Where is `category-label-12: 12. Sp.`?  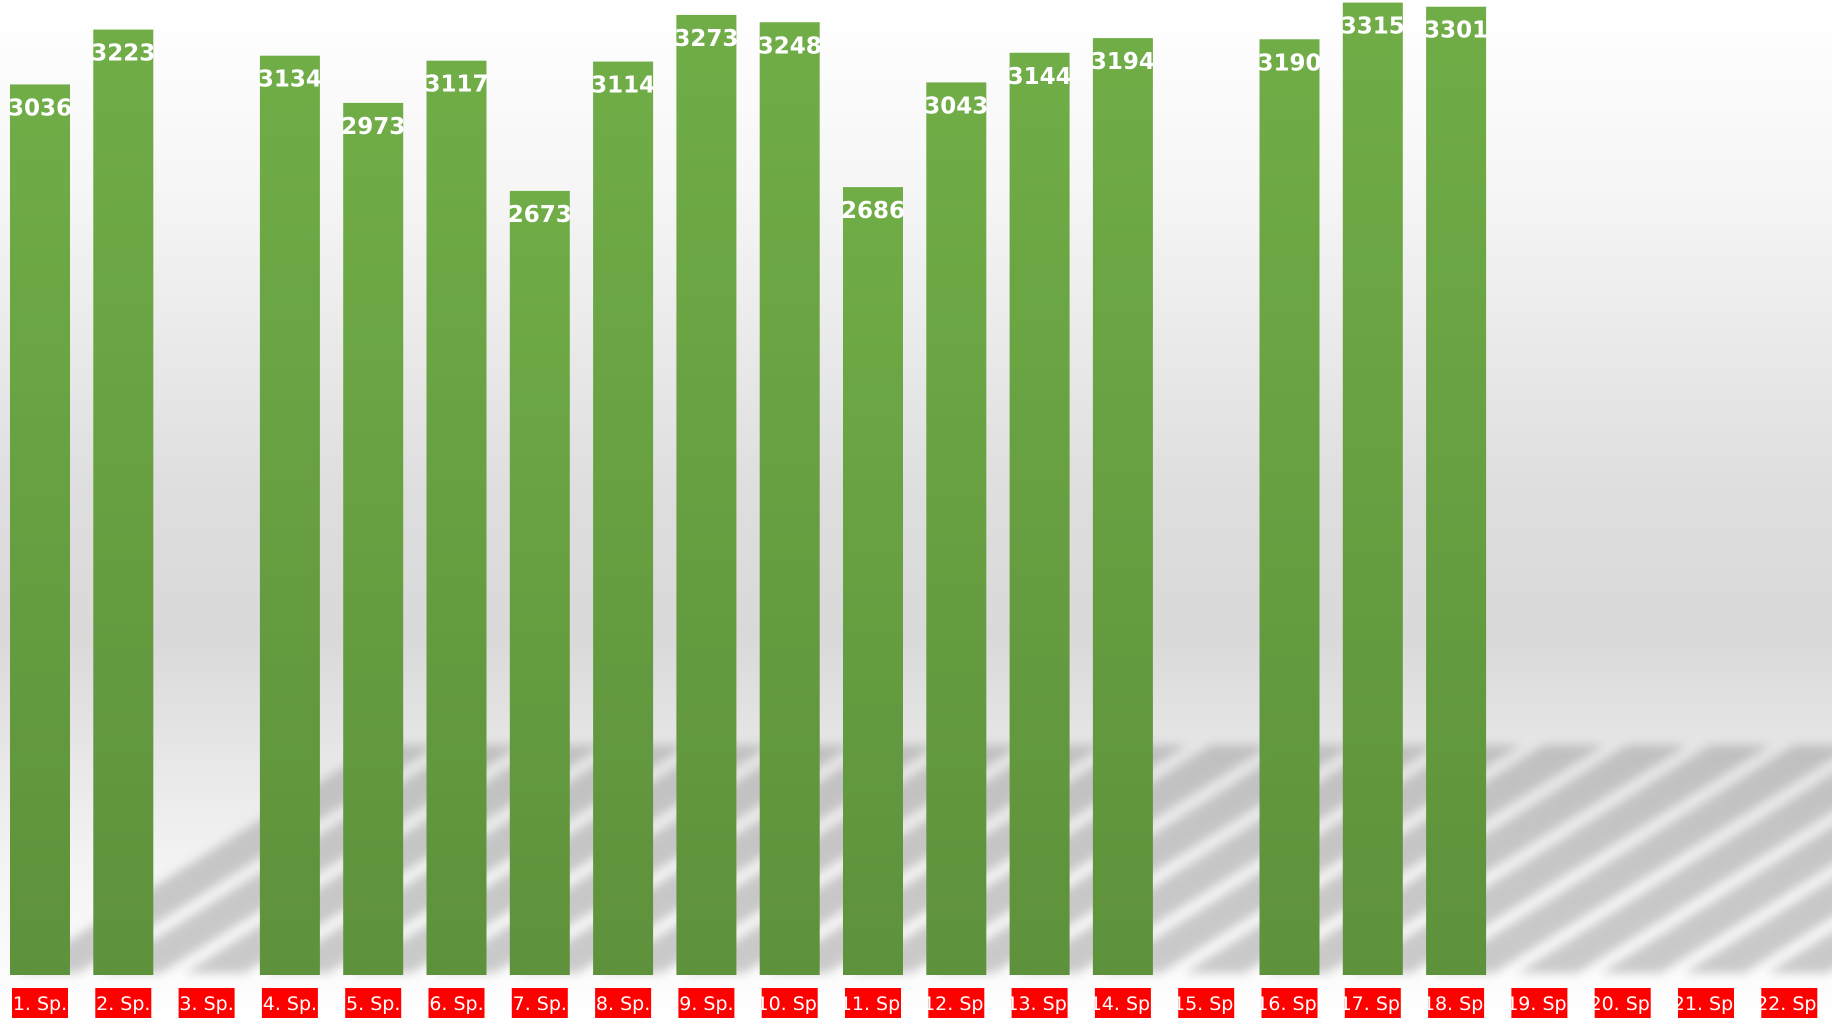 category-label-12: 12. Sp. is located at coordinates (956, 1003).